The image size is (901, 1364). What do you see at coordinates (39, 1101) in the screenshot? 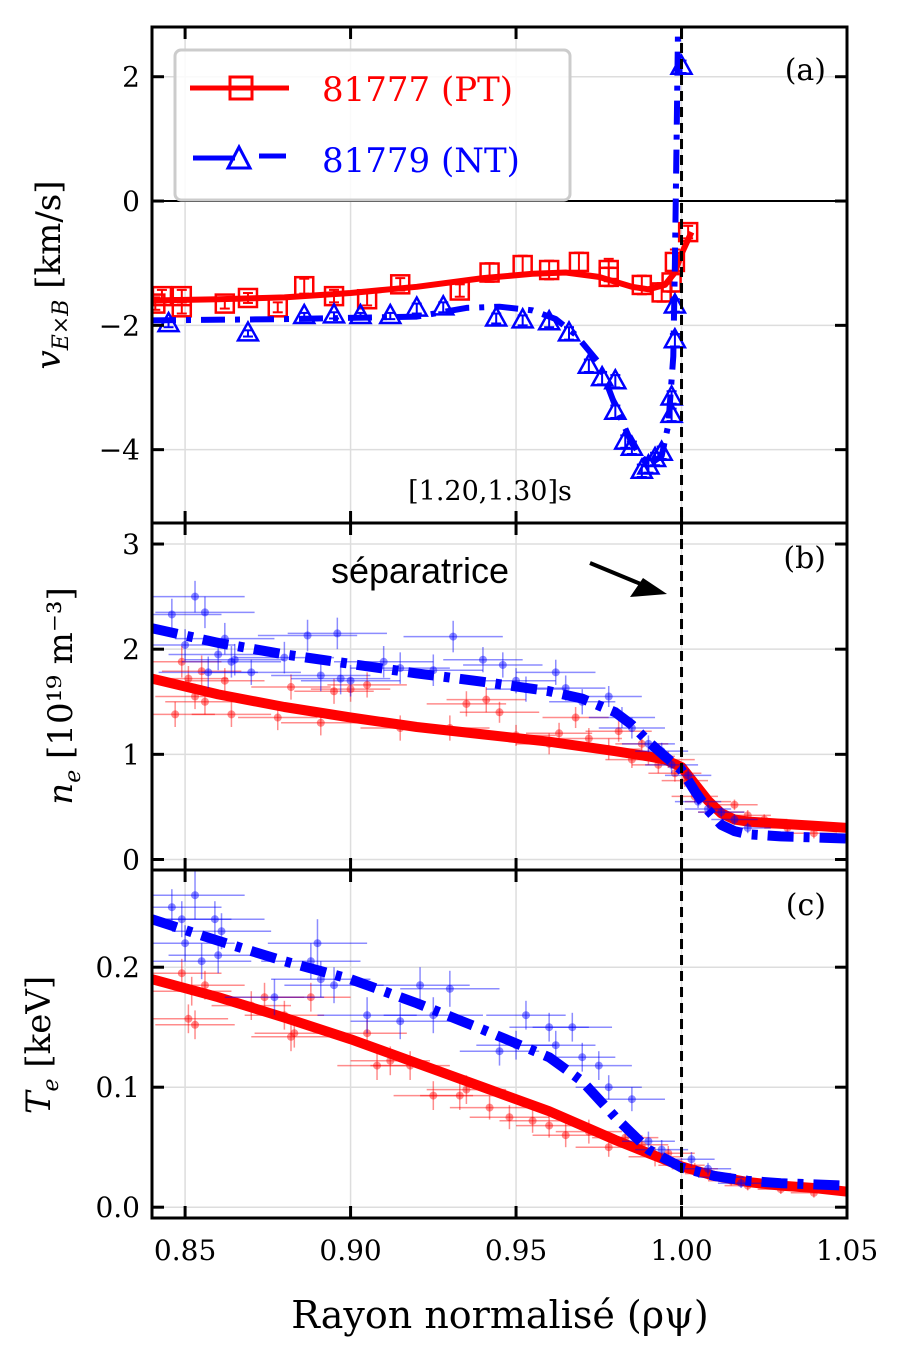
I see `panel-c-ylabel-main: T` at bounding box center [39, 1101].